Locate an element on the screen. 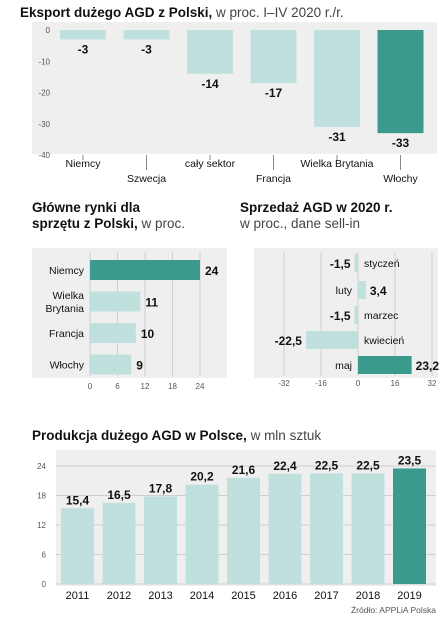 The image size is (444, 622). value-label: -22,5 is located at coordinates (289, 341).